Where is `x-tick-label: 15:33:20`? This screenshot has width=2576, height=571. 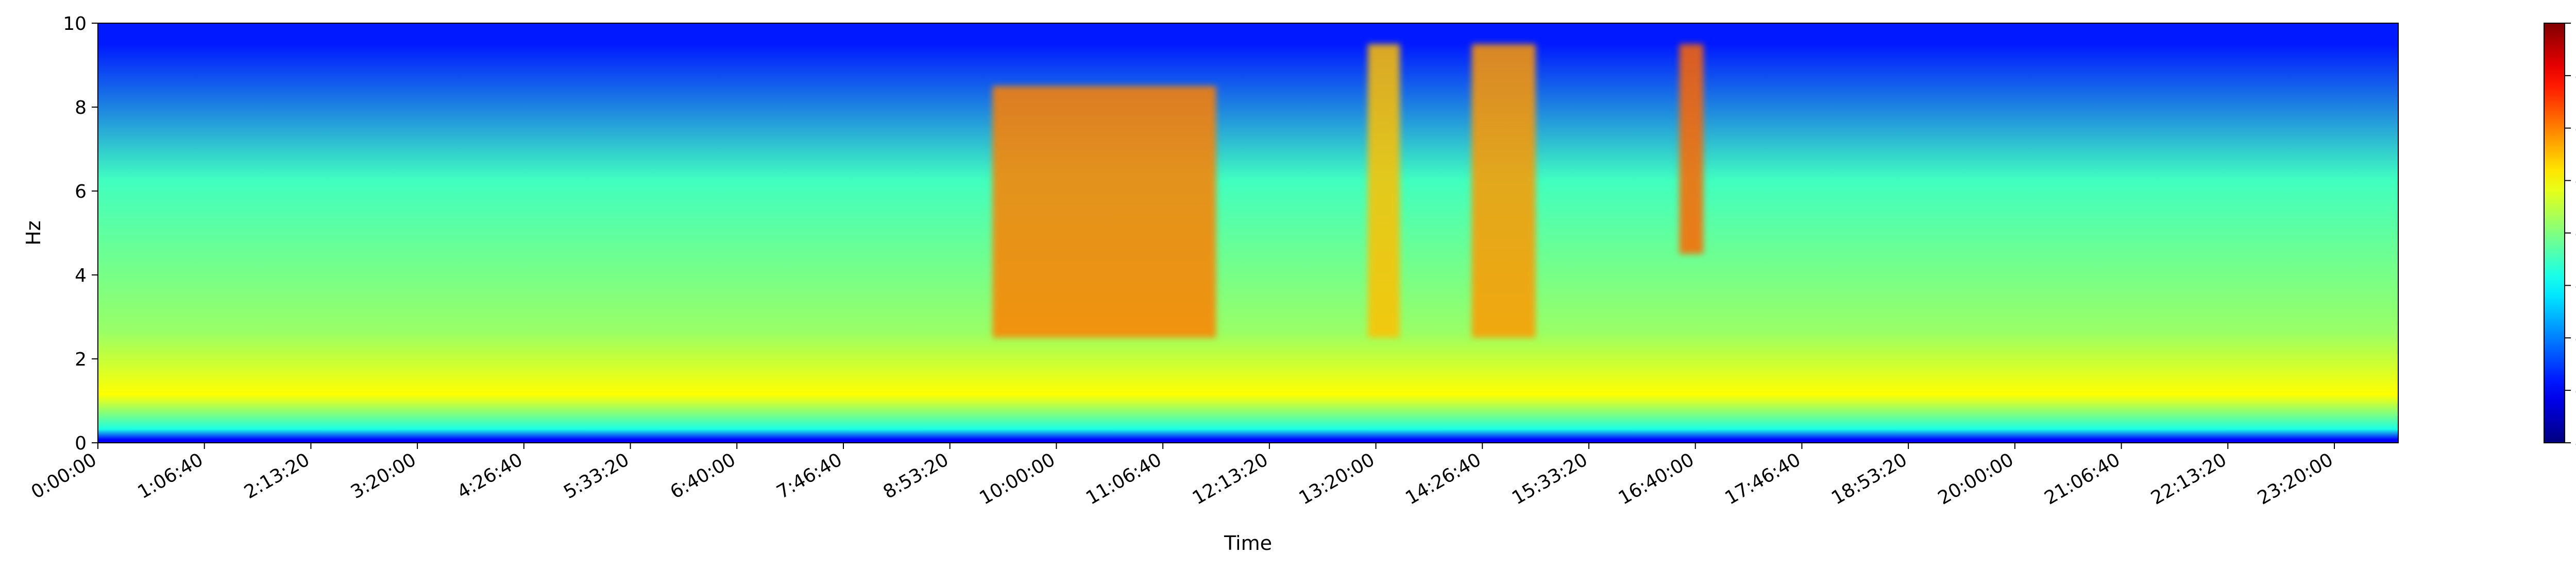 x-tick-label: 15:33:20 is located at coordinates (1550, 479).